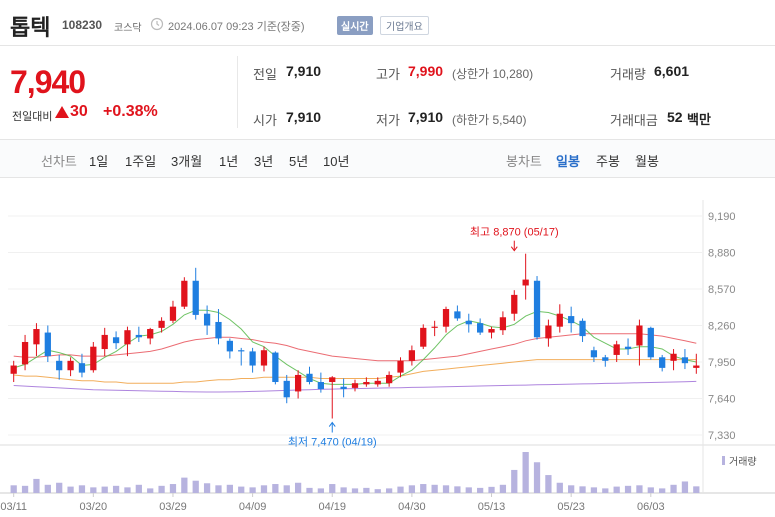  Describe the element at coordinates (722, 217) in the screenshot. I see `y-tick-label: 9,190` at that location.